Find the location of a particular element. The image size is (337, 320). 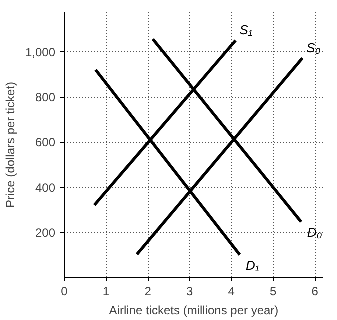

x-tick-label: 1 is located at coordinates (106, 291).